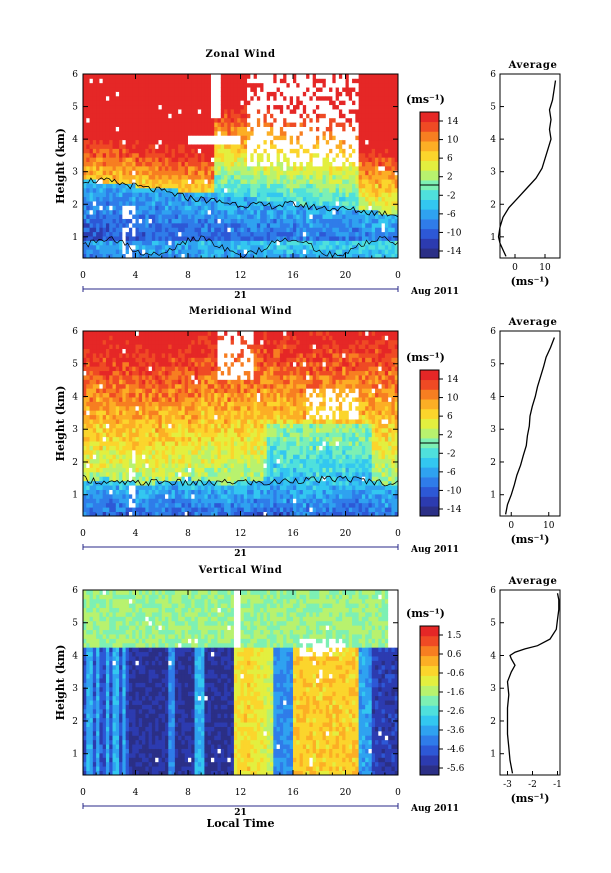 Image resolution: width=611 pixels, height=873 pixels. Describe the element at coordinates (425, 99) in the screenshot. I see `colorbar-unit: (ms⁻¹)` at that location.